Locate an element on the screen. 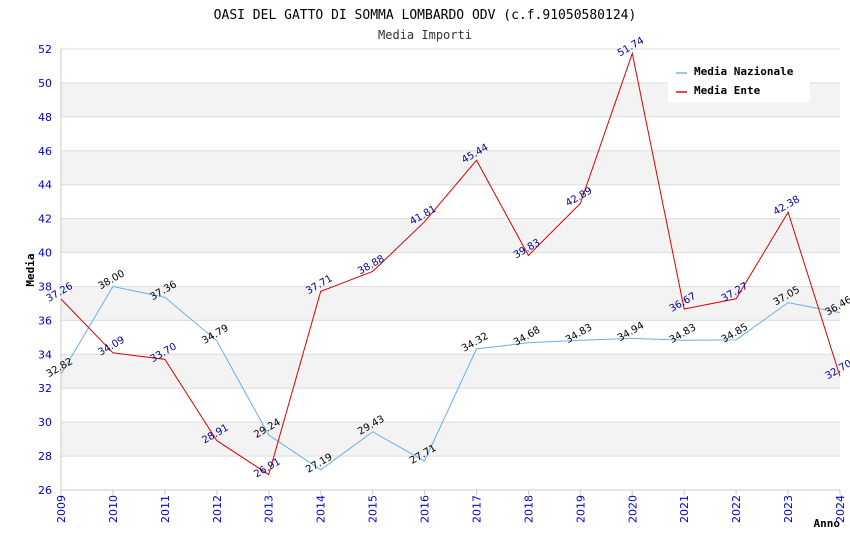 This screenshot has width=850, height=550. x-tick-label: 2012 is located at coordinates (217, 509).